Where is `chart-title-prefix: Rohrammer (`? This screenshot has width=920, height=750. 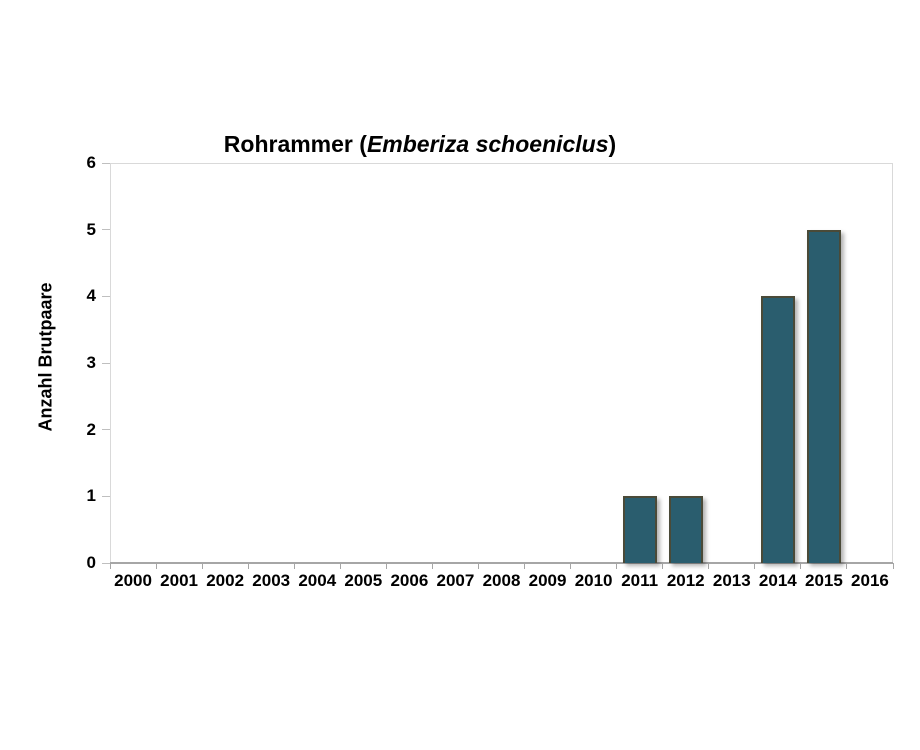 chart-title-prefix: Rohrammer ( is located at coordinates (295, 144).